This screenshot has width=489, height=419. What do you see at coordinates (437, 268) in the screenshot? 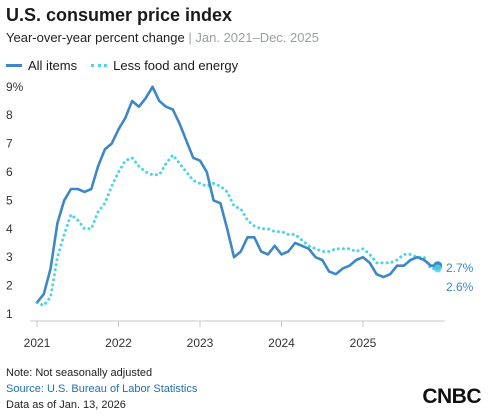
I see `end-marker-core` at bounding box center [437, 268].